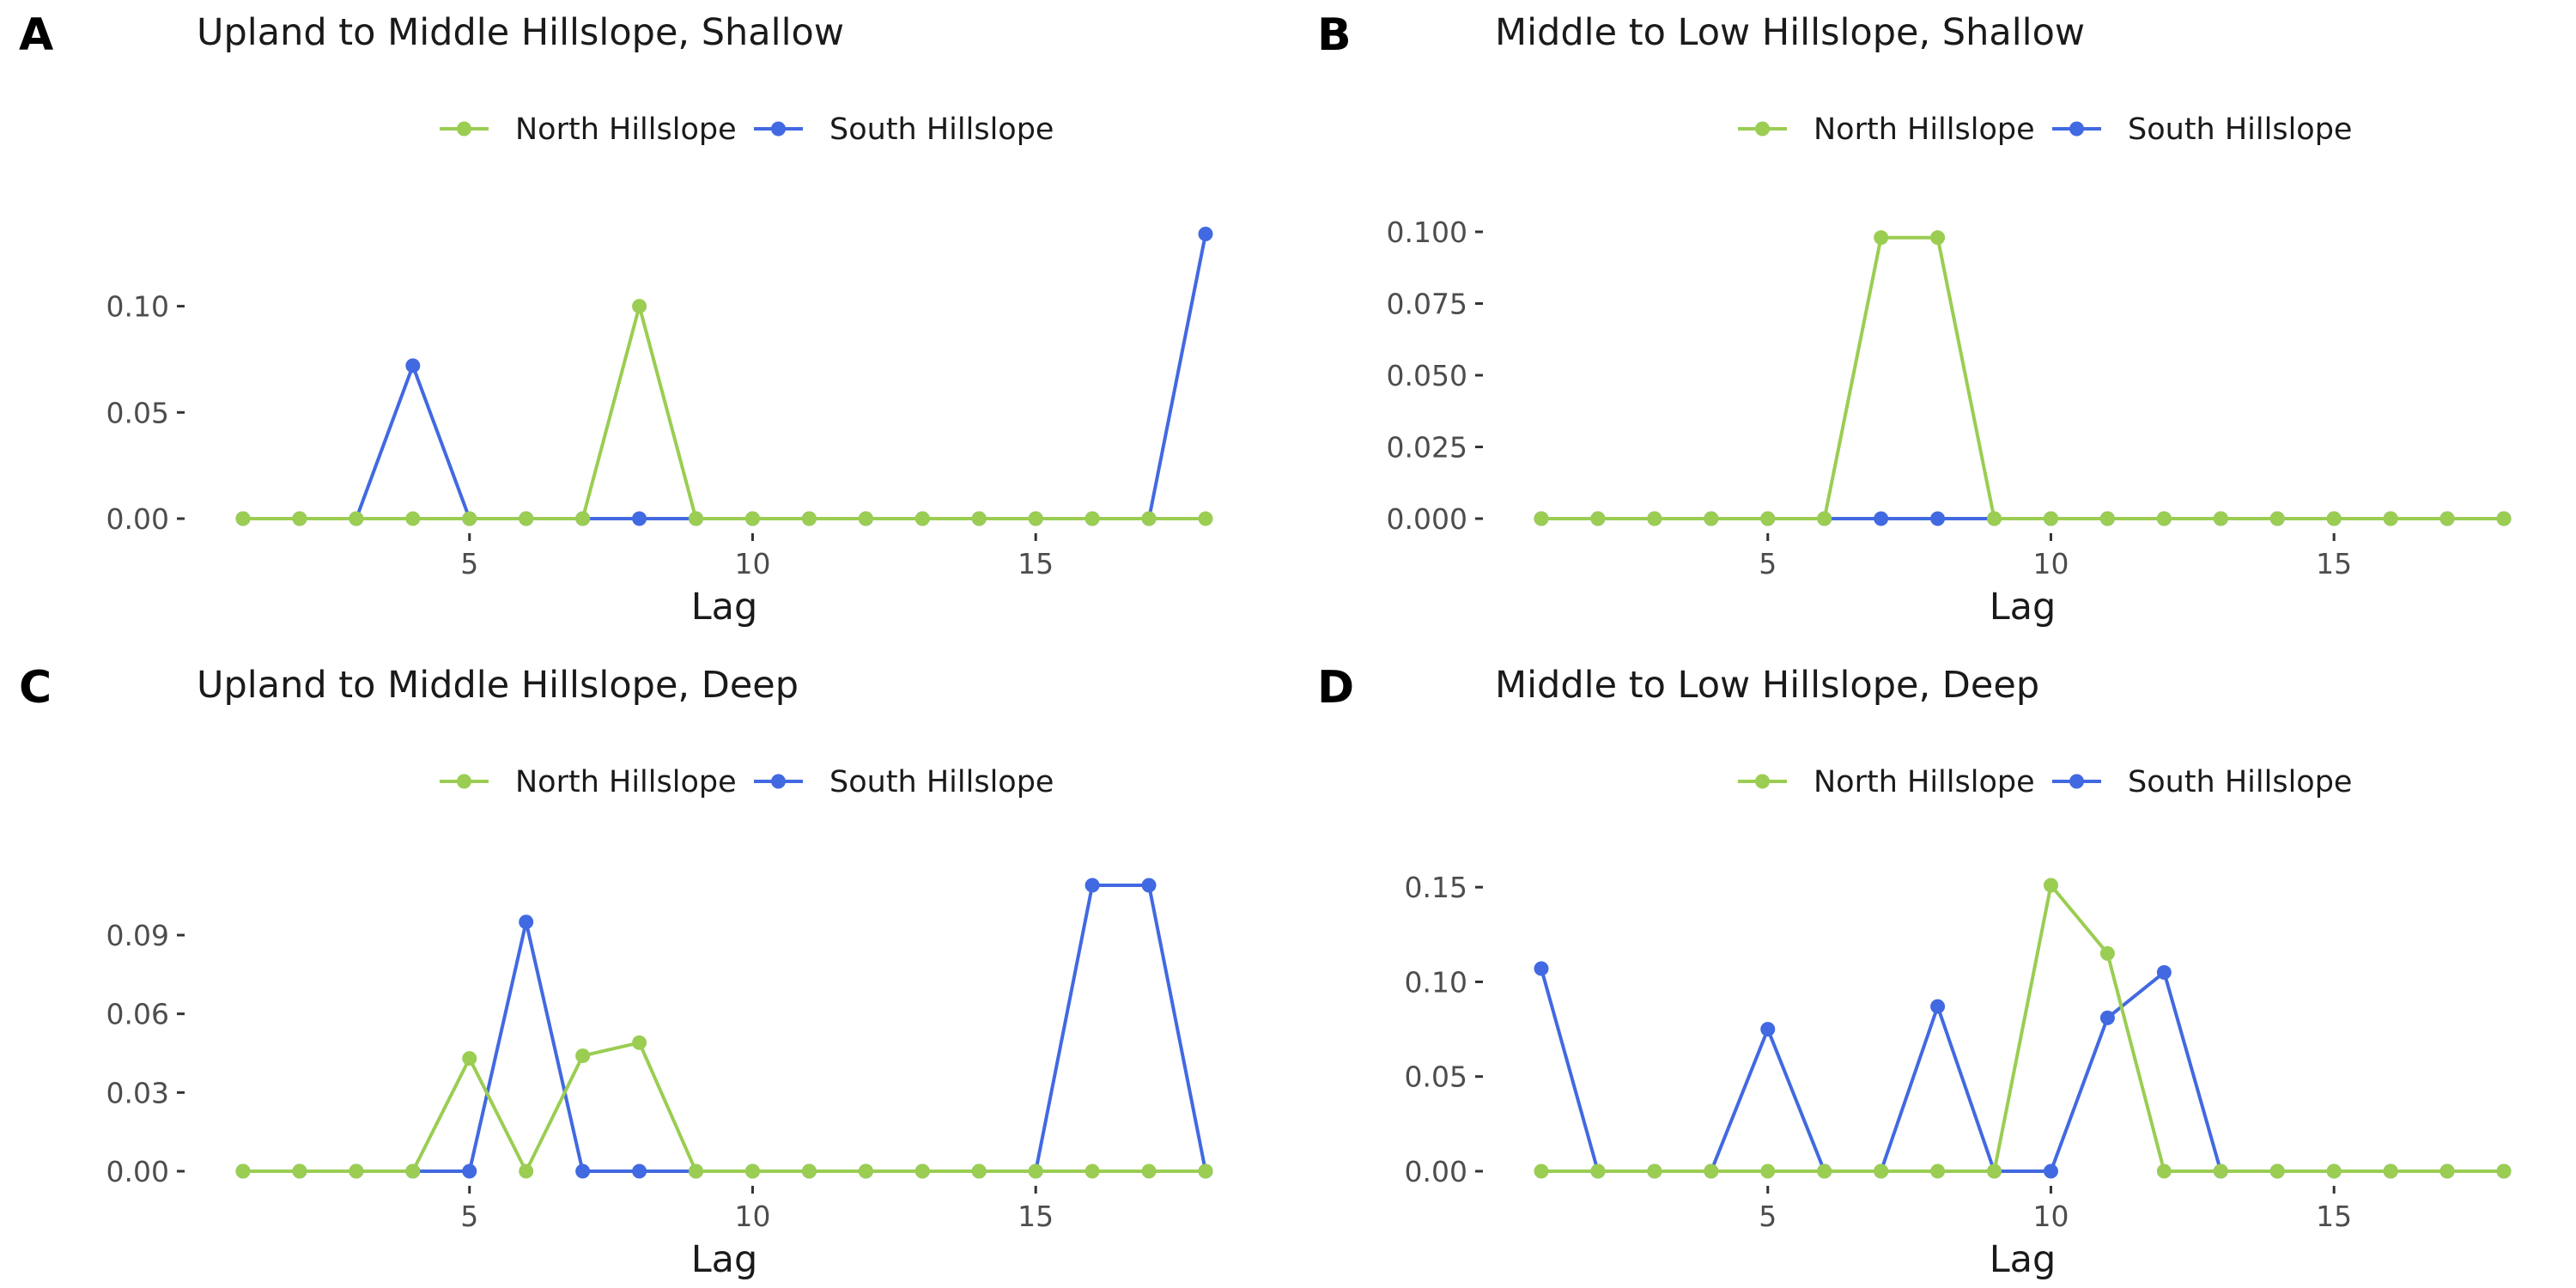 This screenshot has width=2576, height=1288. Describe the element at coordinates (1427, 232) in the screenshot. I see `y-tick-label: 0.100` at that location.